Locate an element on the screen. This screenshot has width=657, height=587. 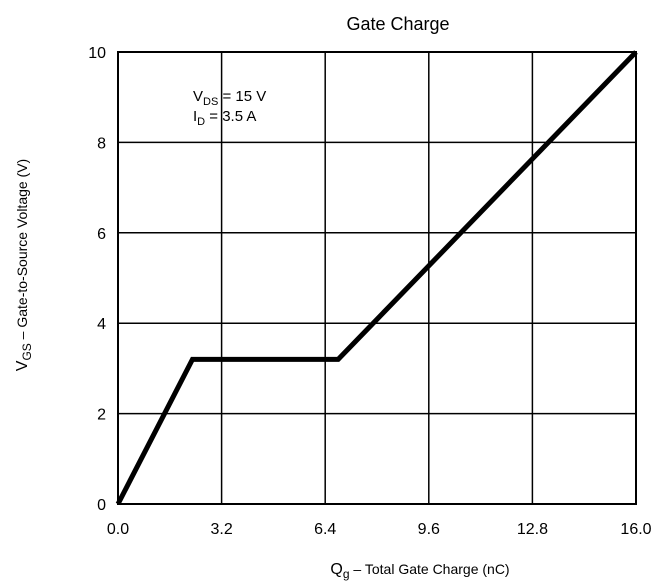
x-tick-label: 9.6 is located at coordinates (429, 529).